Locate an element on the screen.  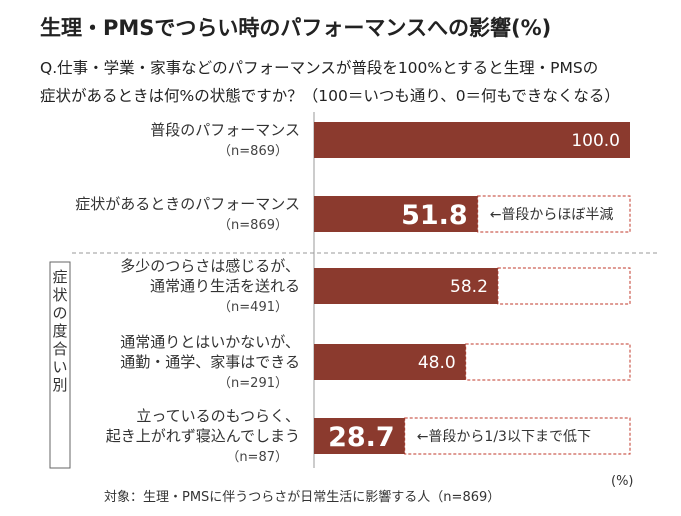
group-label-char: 状 is located at coordinates (59, 295).